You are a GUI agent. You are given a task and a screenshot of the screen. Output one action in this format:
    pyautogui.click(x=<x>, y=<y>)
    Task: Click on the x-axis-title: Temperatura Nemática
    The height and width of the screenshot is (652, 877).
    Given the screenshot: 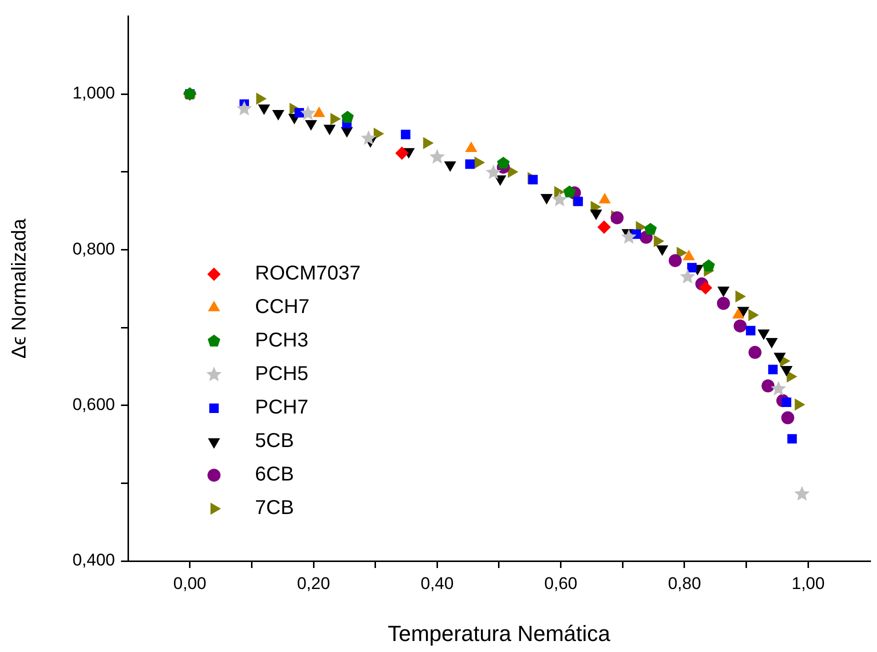 What is the action you would take?
    pyautogui.click(x=500, y=633)
    